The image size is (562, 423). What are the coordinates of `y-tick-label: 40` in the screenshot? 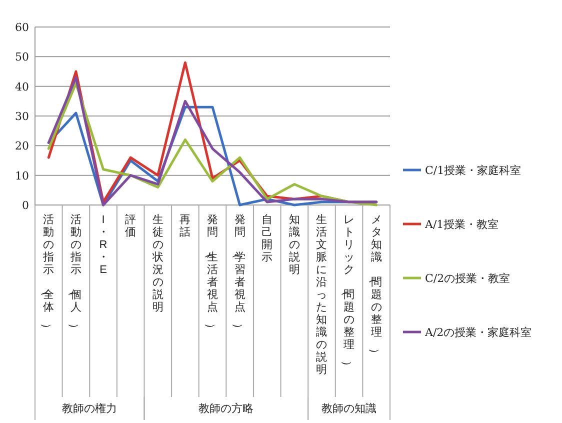 It's located at (22, 87).